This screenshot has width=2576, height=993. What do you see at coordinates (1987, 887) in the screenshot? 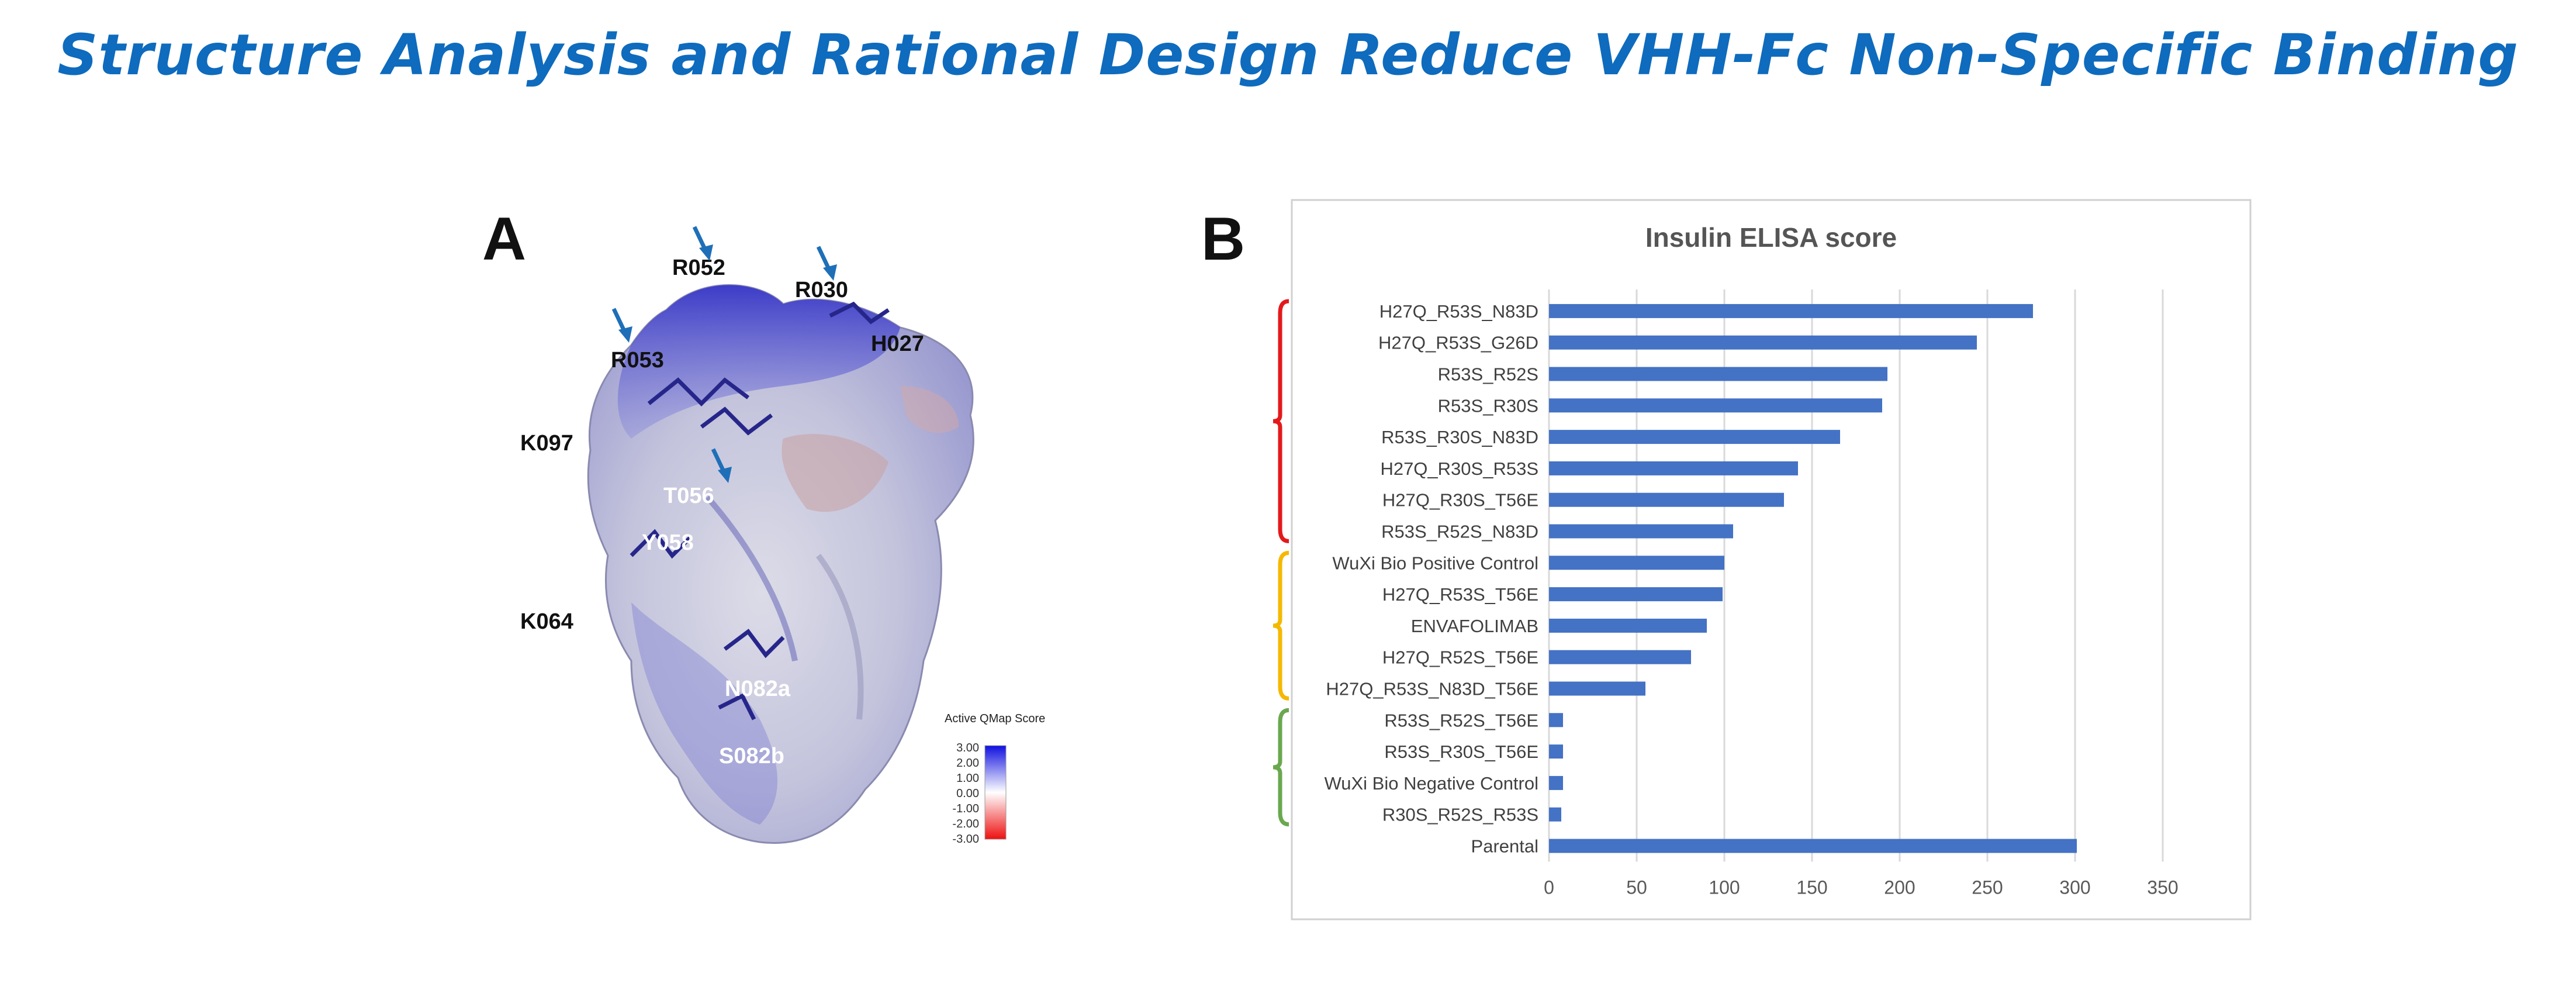
I see `x-tick-label: 250` at bounding box center [1987, 887].